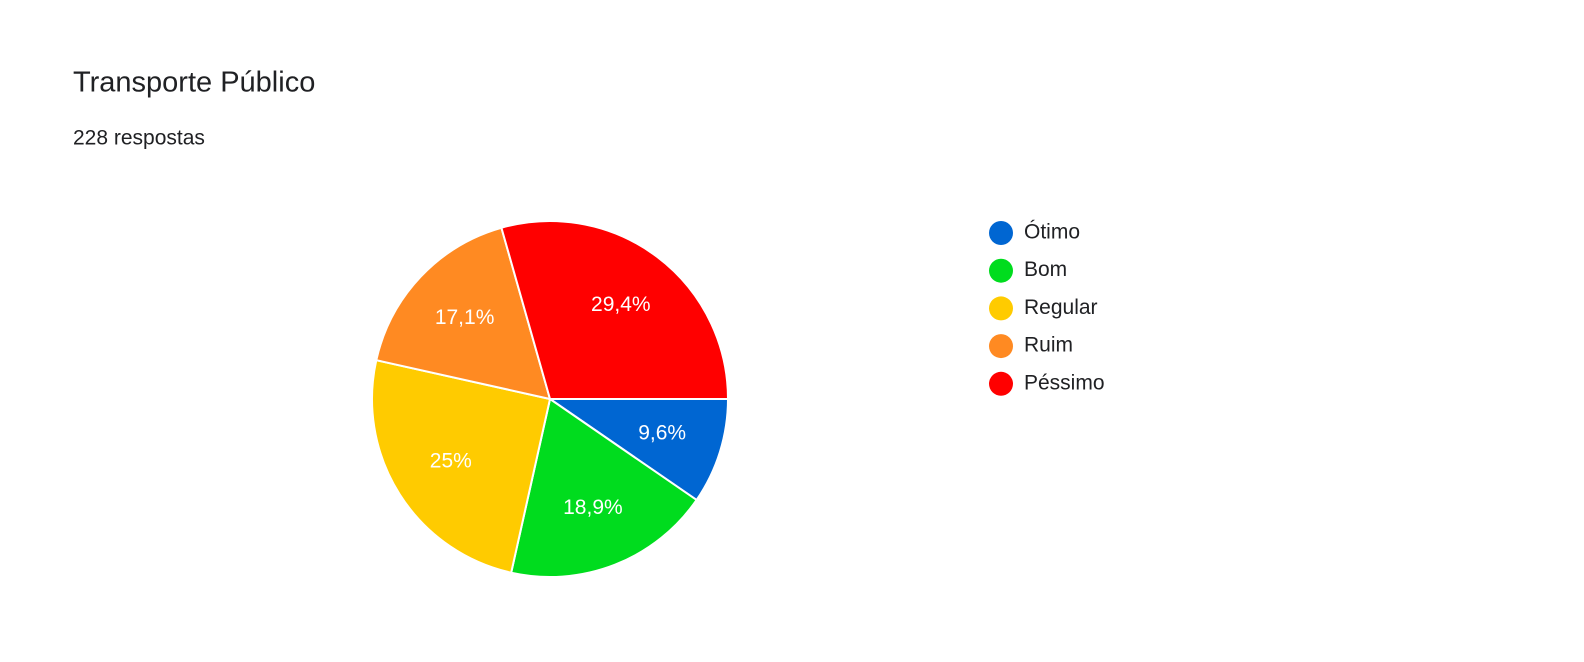 This screenshot has height=662, width=1584. I want to click on chart-title: Transporte Público, so click(194, 83).